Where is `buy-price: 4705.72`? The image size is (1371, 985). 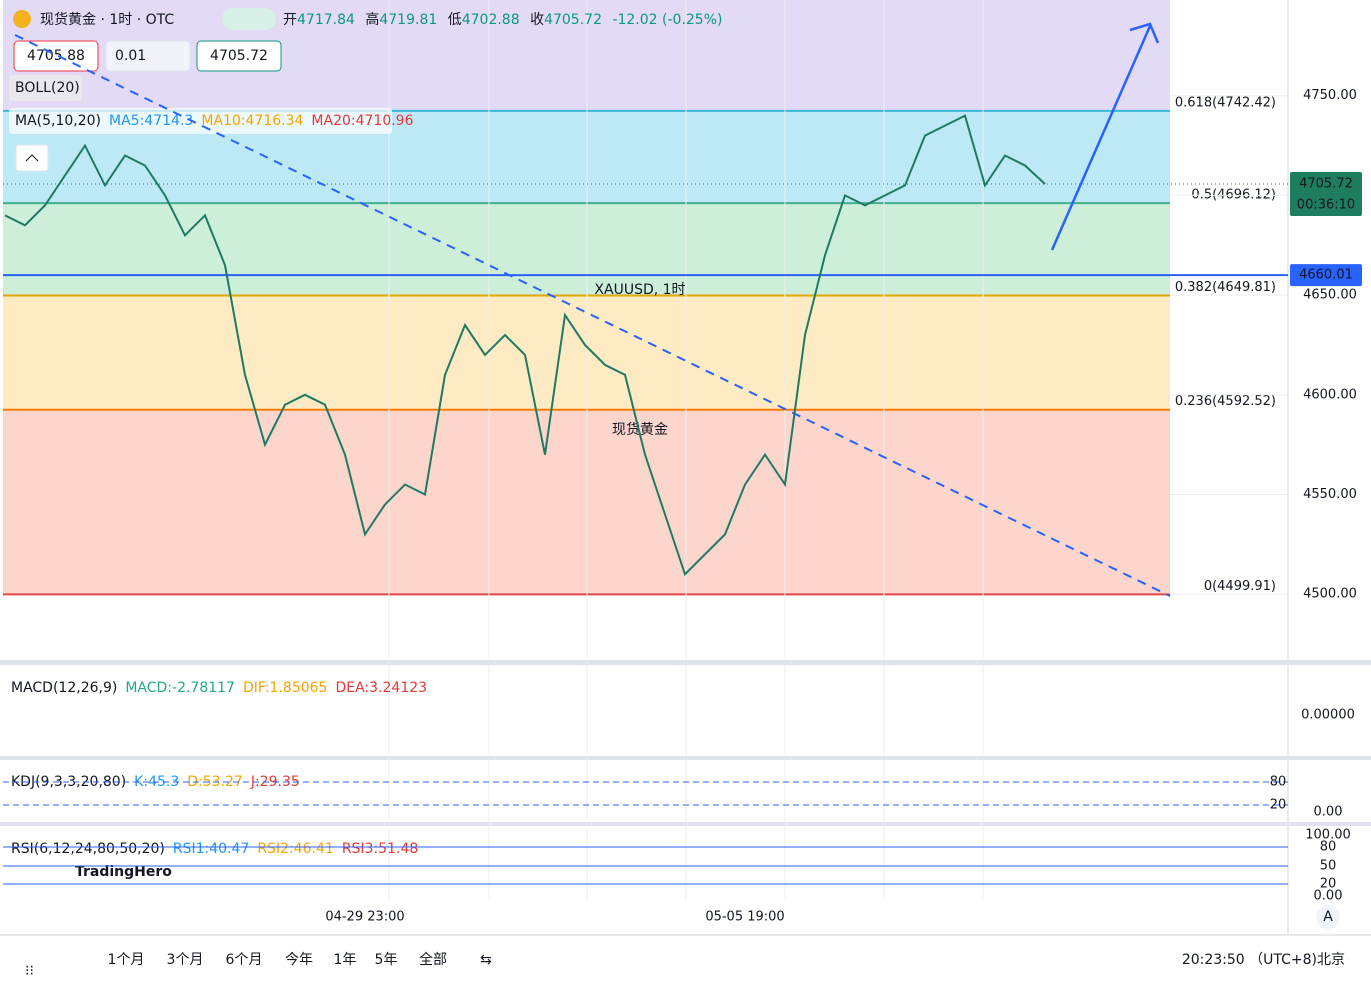
buy-price: 4705.72 is located at coordinates (239, 56).